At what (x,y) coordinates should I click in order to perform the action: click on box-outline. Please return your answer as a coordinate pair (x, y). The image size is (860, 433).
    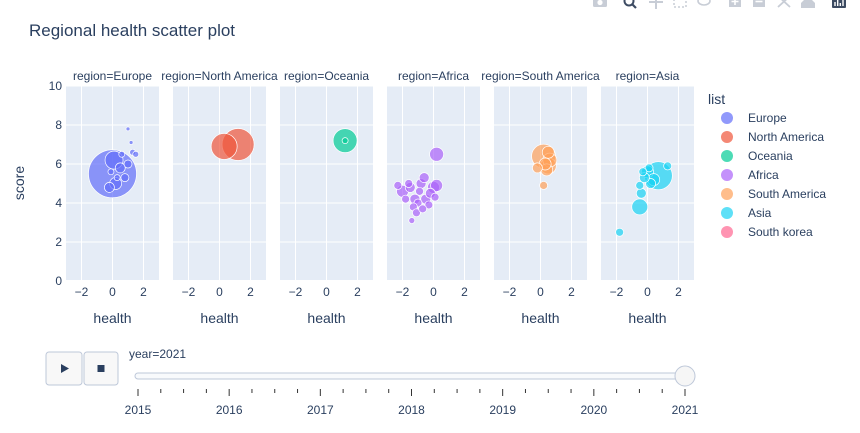
    Looking at the image, I should click on (680, 4).